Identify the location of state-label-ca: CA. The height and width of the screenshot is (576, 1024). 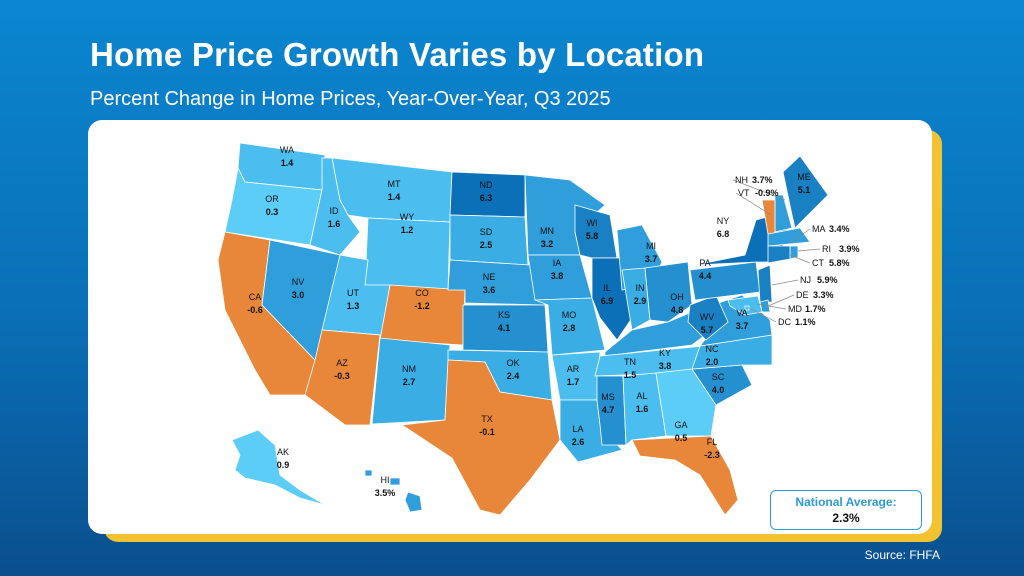
(255, 297).